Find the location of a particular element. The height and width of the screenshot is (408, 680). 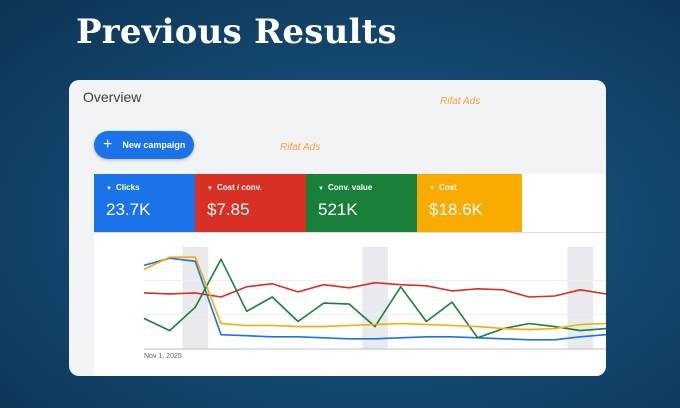

overview-heading: Overview is located at coordinates (112, 97).